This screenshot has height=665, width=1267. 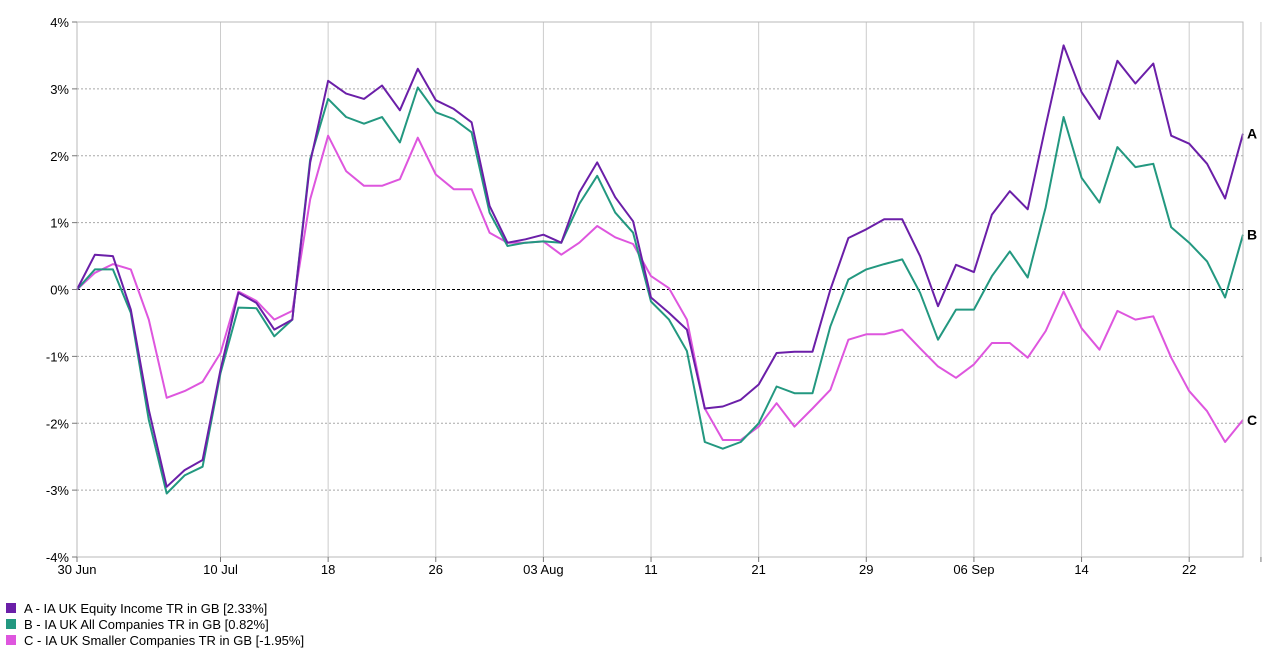 I want to click on x-tick-label: 10 Jul, so click(x=220, y=569).